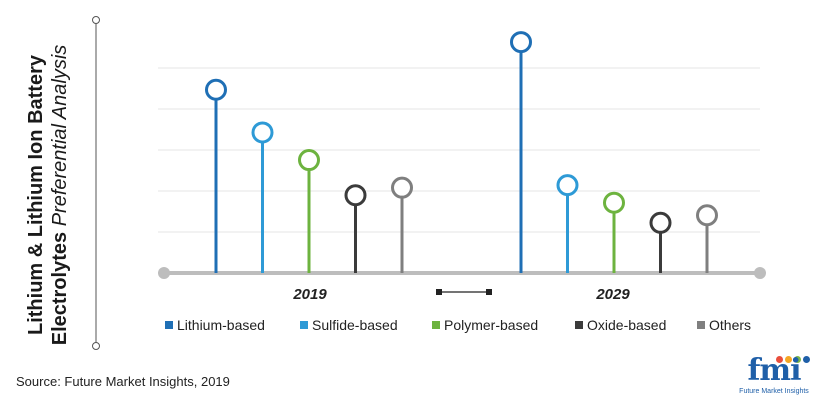 This screenshot has height=401, width=820. I want to click on legend-label: Lithium-based, so click(221, 325).